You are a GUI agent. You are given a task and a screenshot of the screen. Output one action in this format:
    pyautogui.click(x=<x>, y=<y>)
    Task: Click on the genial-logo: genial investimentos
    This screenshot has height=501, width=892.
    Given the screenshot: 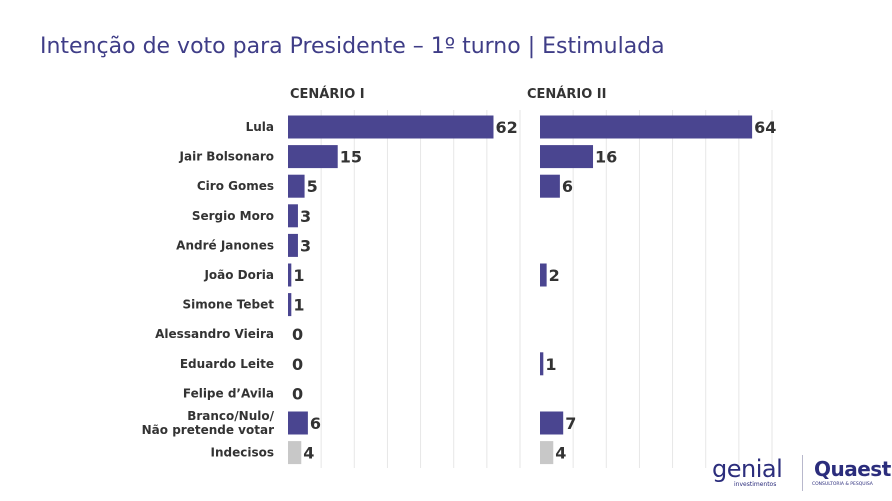 What is the action you would take?
    pyautogui.click(x=753, y=473)
    